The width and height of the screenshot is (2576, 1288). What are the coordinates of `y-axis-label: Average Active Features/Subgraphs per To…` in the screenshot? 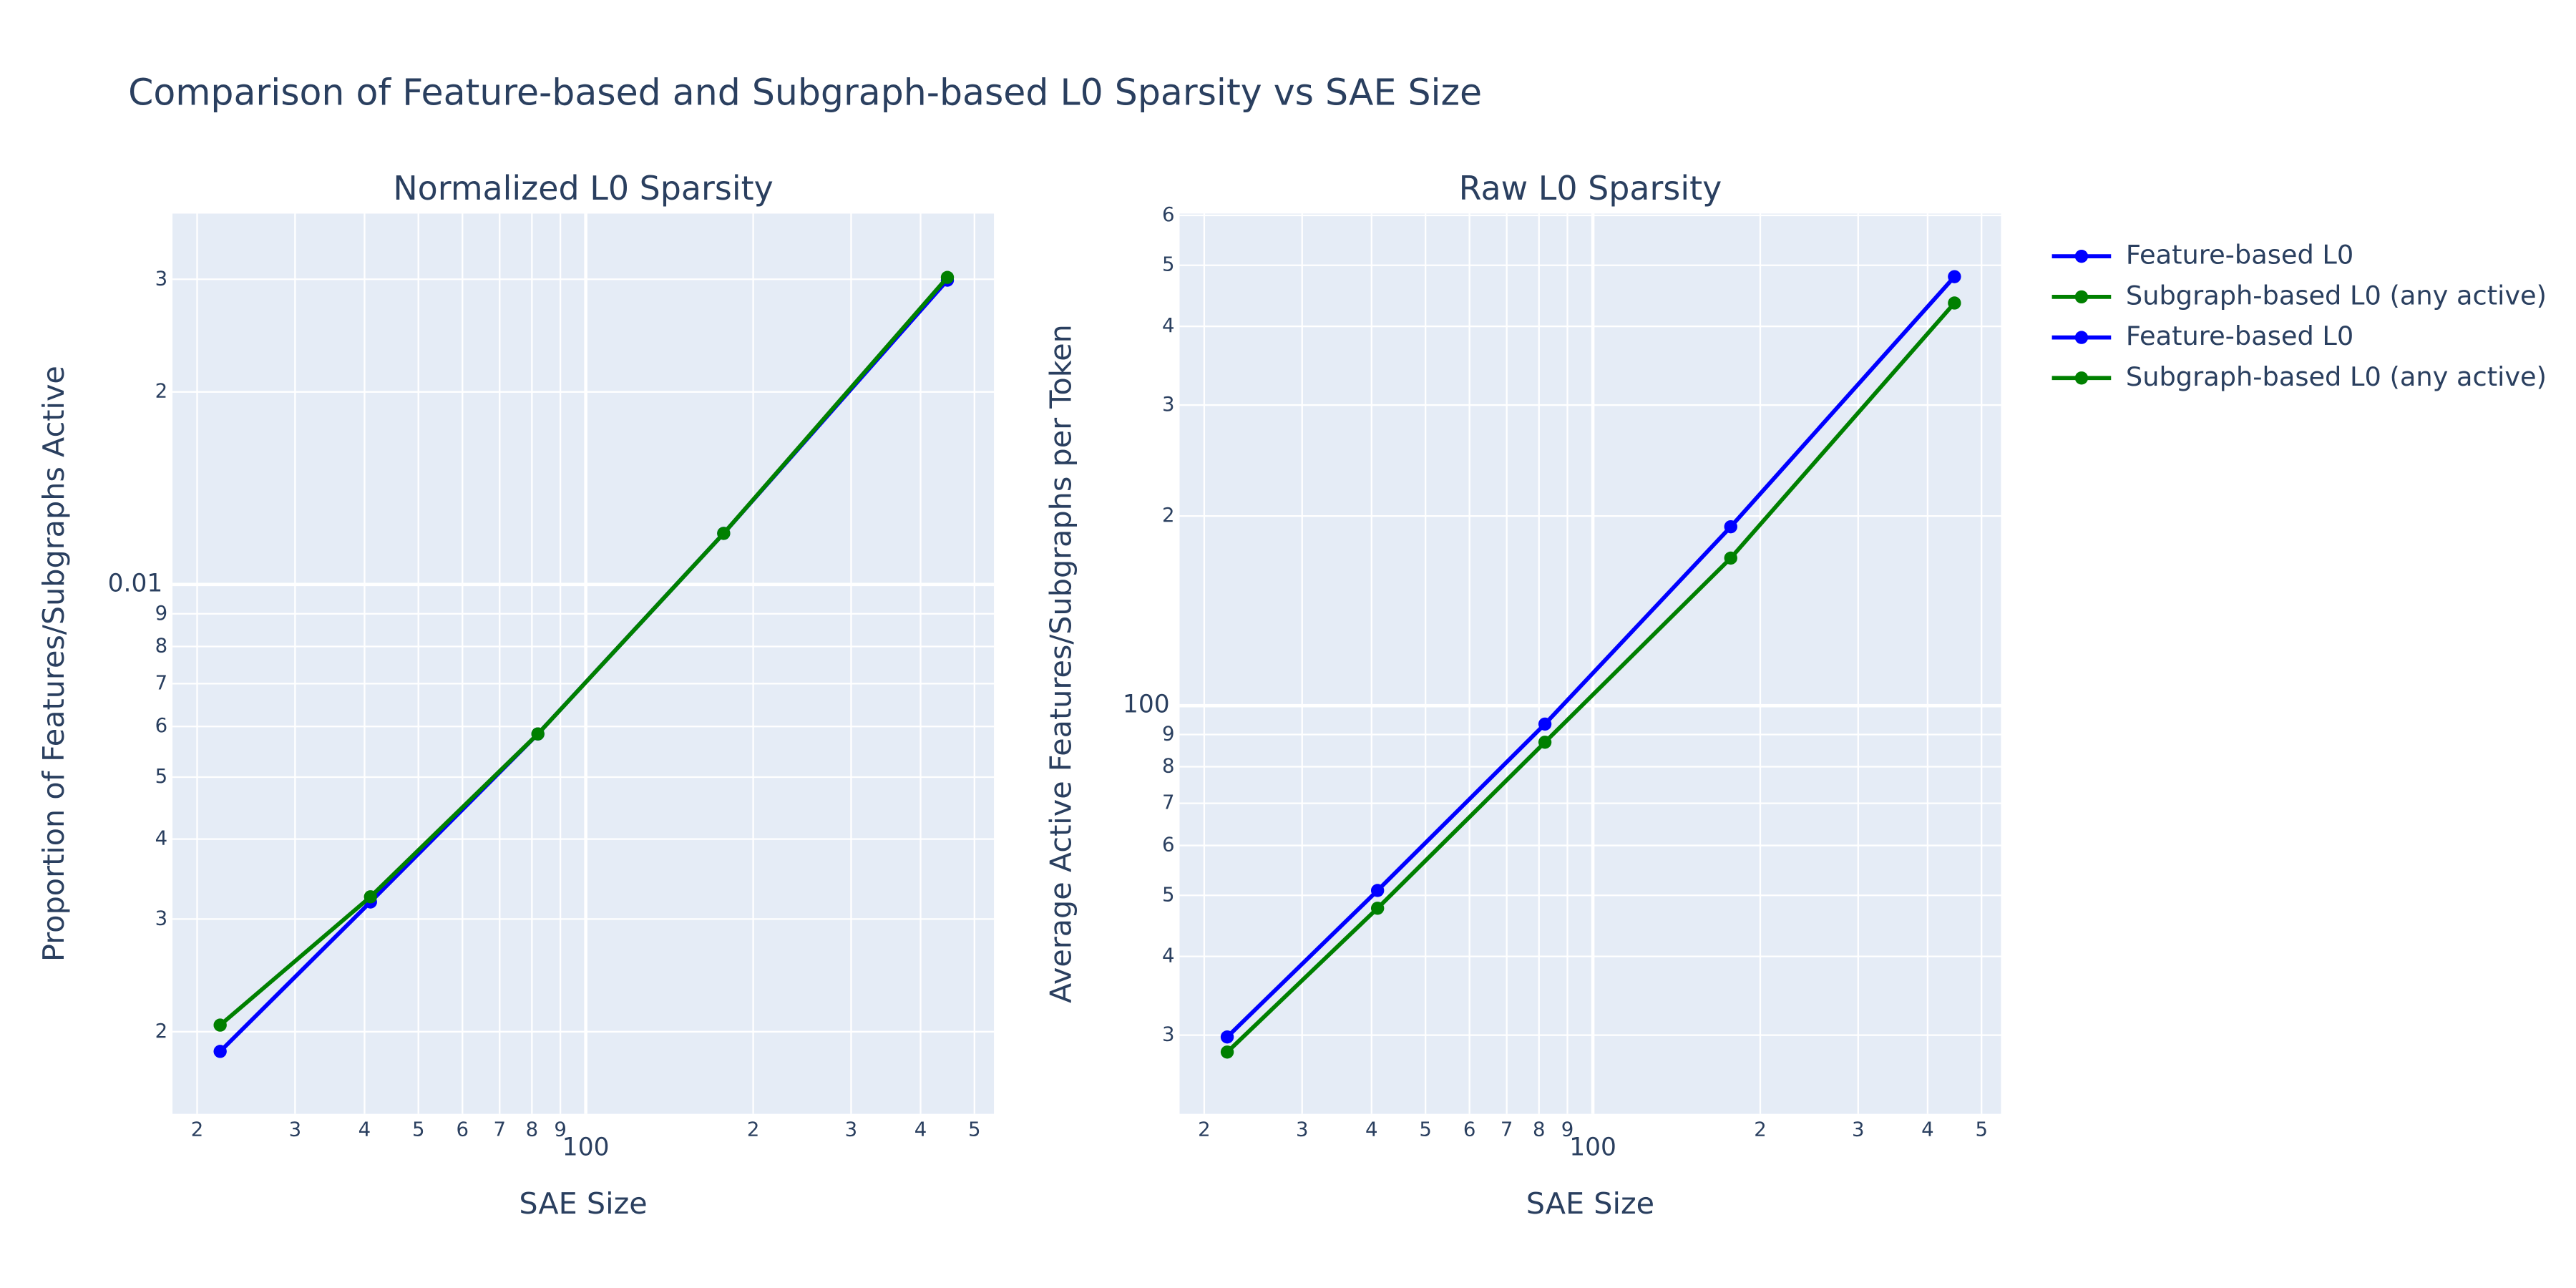 It's located at (1060, 663).